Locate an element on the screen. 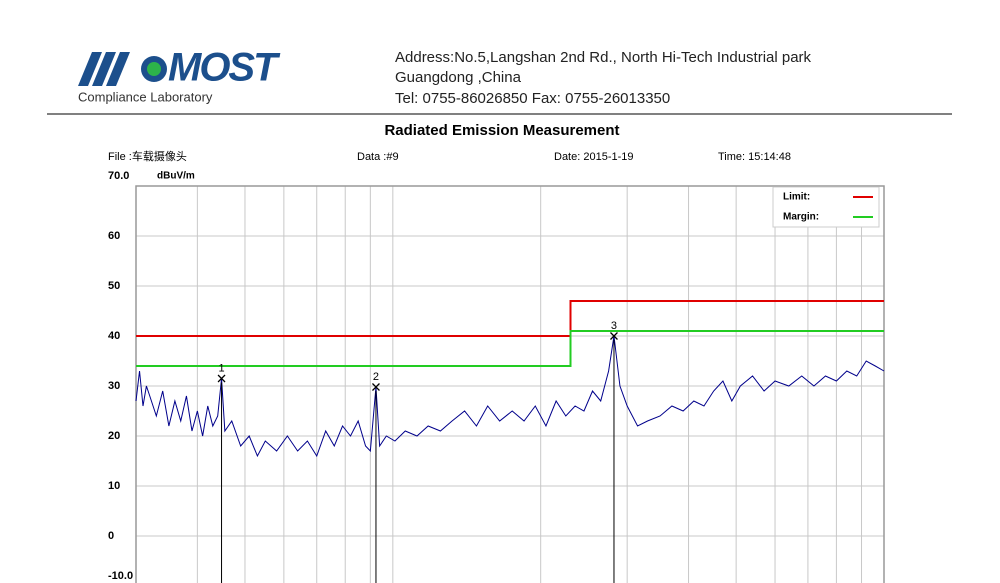 The width and height of the screenshot is (1000, 583). marker-label: 1 is located at coordinates (221, 368).